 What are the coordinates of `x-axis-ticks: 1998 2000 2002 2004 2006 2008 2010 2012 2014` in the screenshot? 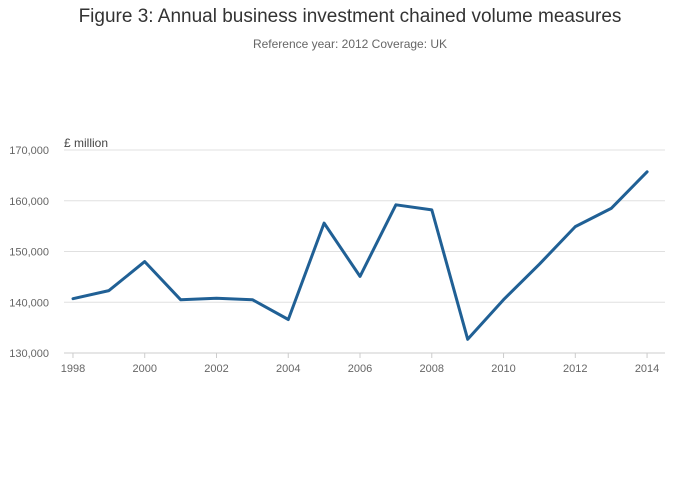 It's located at (360, 364).